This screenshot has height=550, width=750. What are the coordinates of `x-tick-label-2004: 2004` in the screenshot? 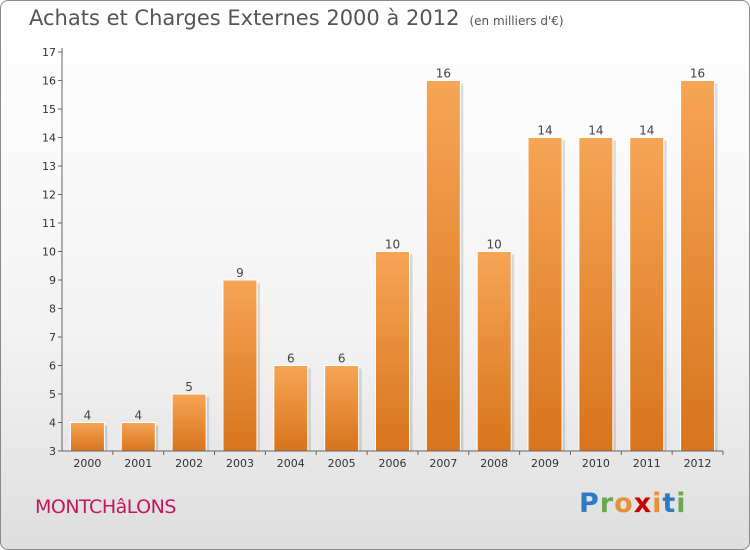 It's located at (291, 463).